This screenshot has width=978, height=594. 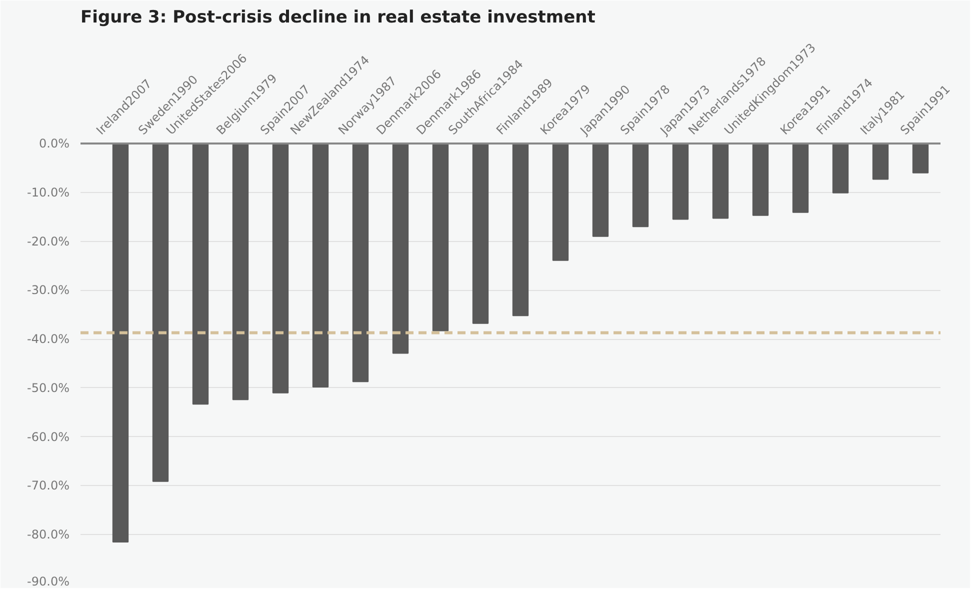 I want to click on y-tick-label: -20.0%, so click(x=48, y=241).